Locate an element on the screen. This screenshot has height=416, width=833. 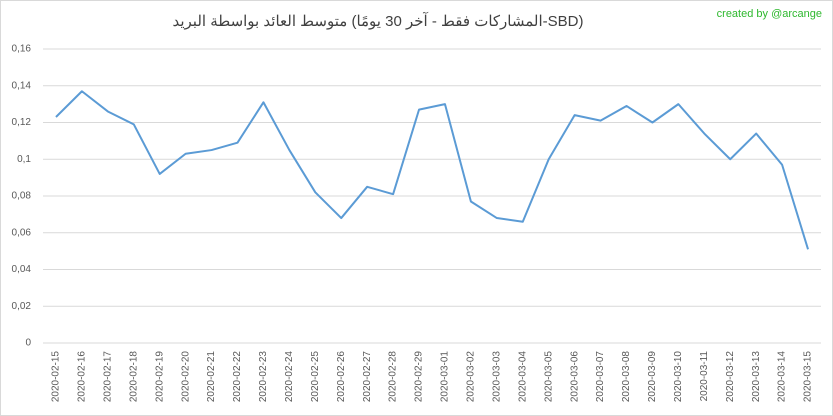
x-tick-label: 2020-03-14 is located at coordinates (782, 377).